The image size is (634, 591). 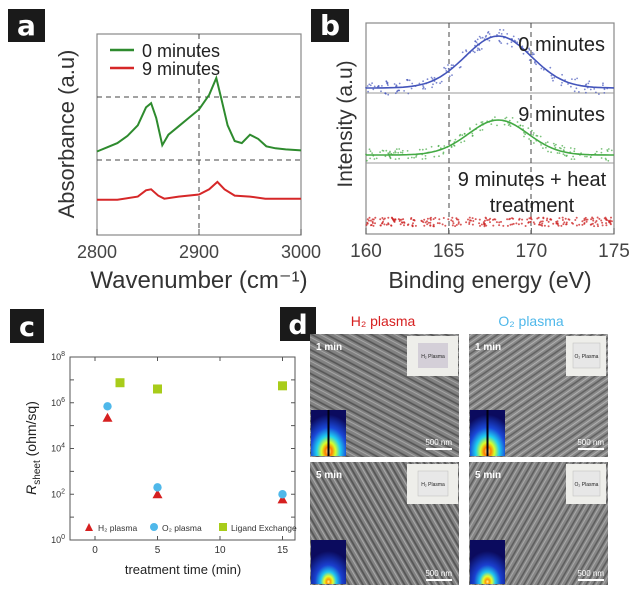 What do you see at coordinates (297, 325) in the screenshot?
I see `panel-d-letter: d` at bounding box center [297, 325].